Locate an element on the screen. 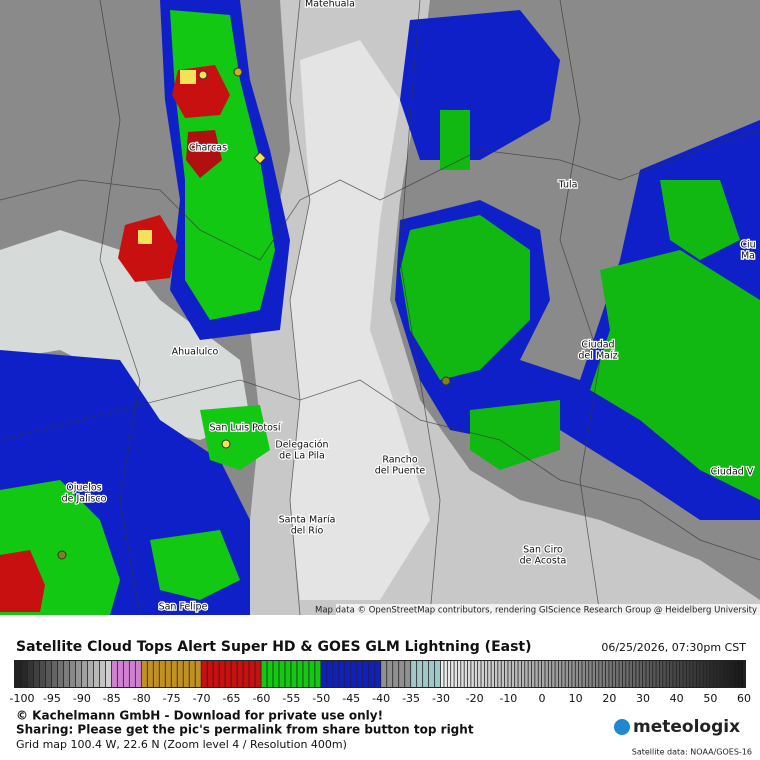 The image size is (760, 760). cold-tops-yellow is located at coordinates (188, 77).